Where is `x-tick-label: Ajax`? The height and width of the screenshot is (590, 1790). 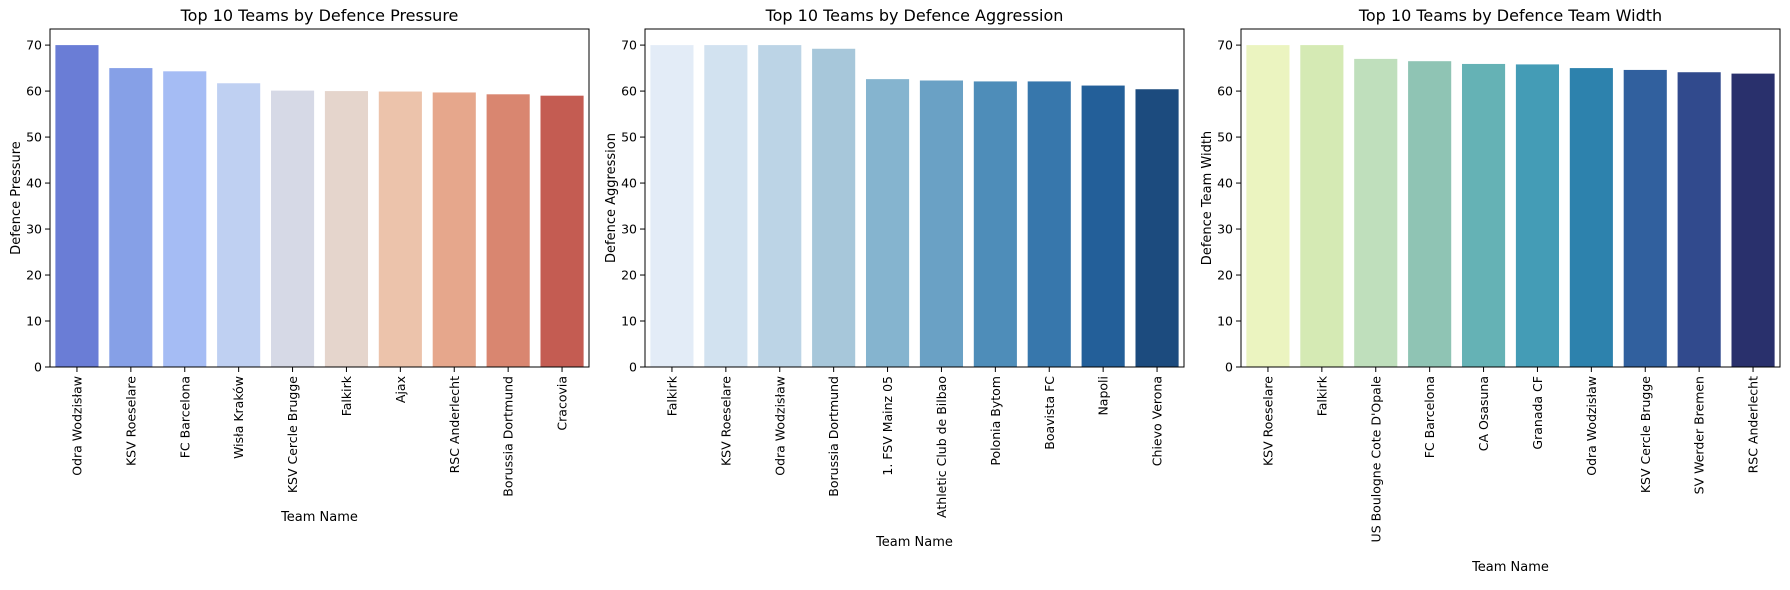
x-tick-label: Ajax is located at coordinates (400, 389).